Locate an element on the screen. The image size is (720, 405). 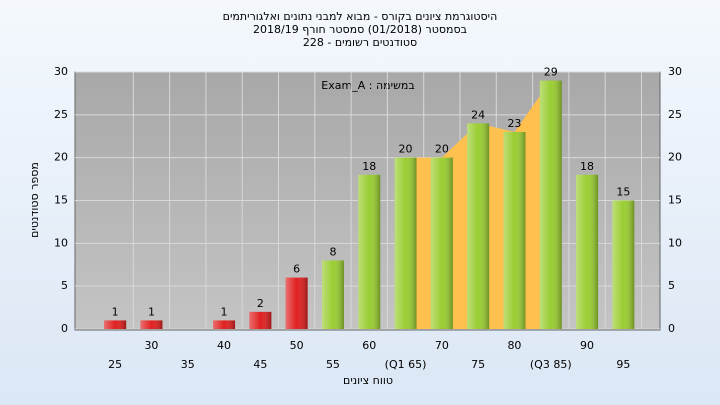
y-tick-label: 25 is located at coordinates (61, 114).